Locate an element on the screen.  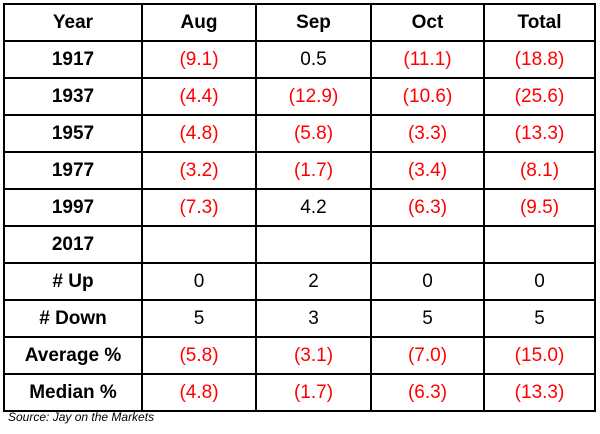
row-label: 1957 is located at coordinates (73, 133).